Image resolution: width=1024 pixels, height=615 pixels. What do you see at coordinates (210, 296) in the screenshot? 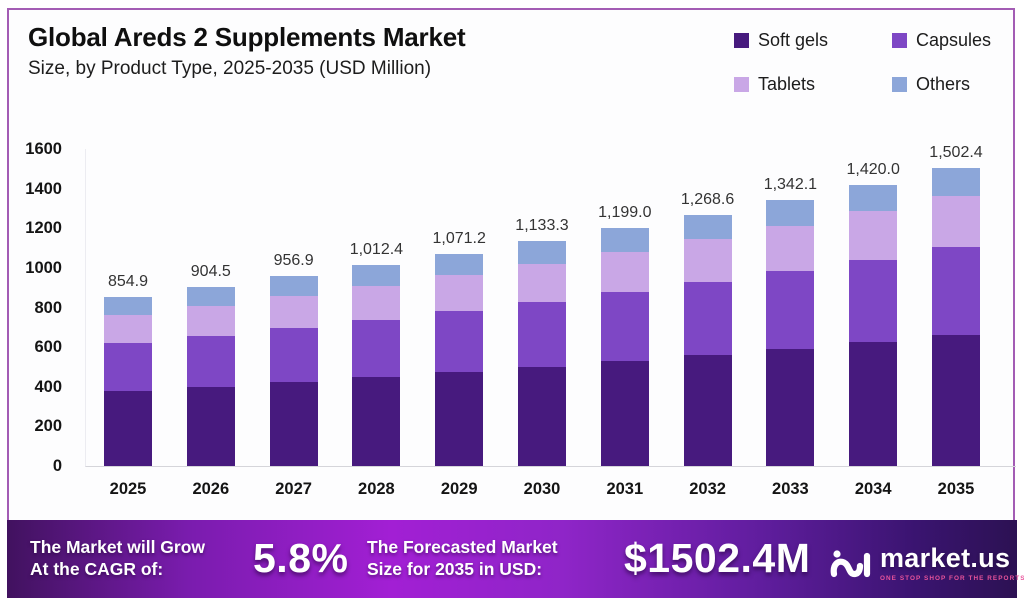
I see `bar-segment-others-2026` at bounding box center [210, 296].